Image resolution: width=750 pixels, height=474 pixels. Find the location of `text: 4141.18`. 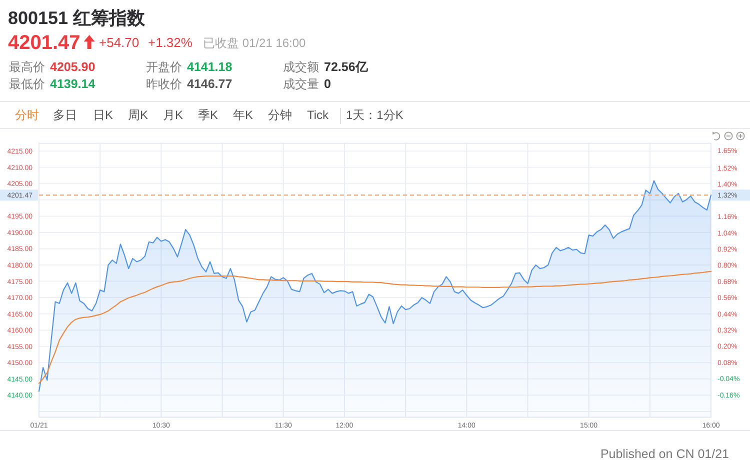

text: 4141.18 is located at coordinates (209, 67).